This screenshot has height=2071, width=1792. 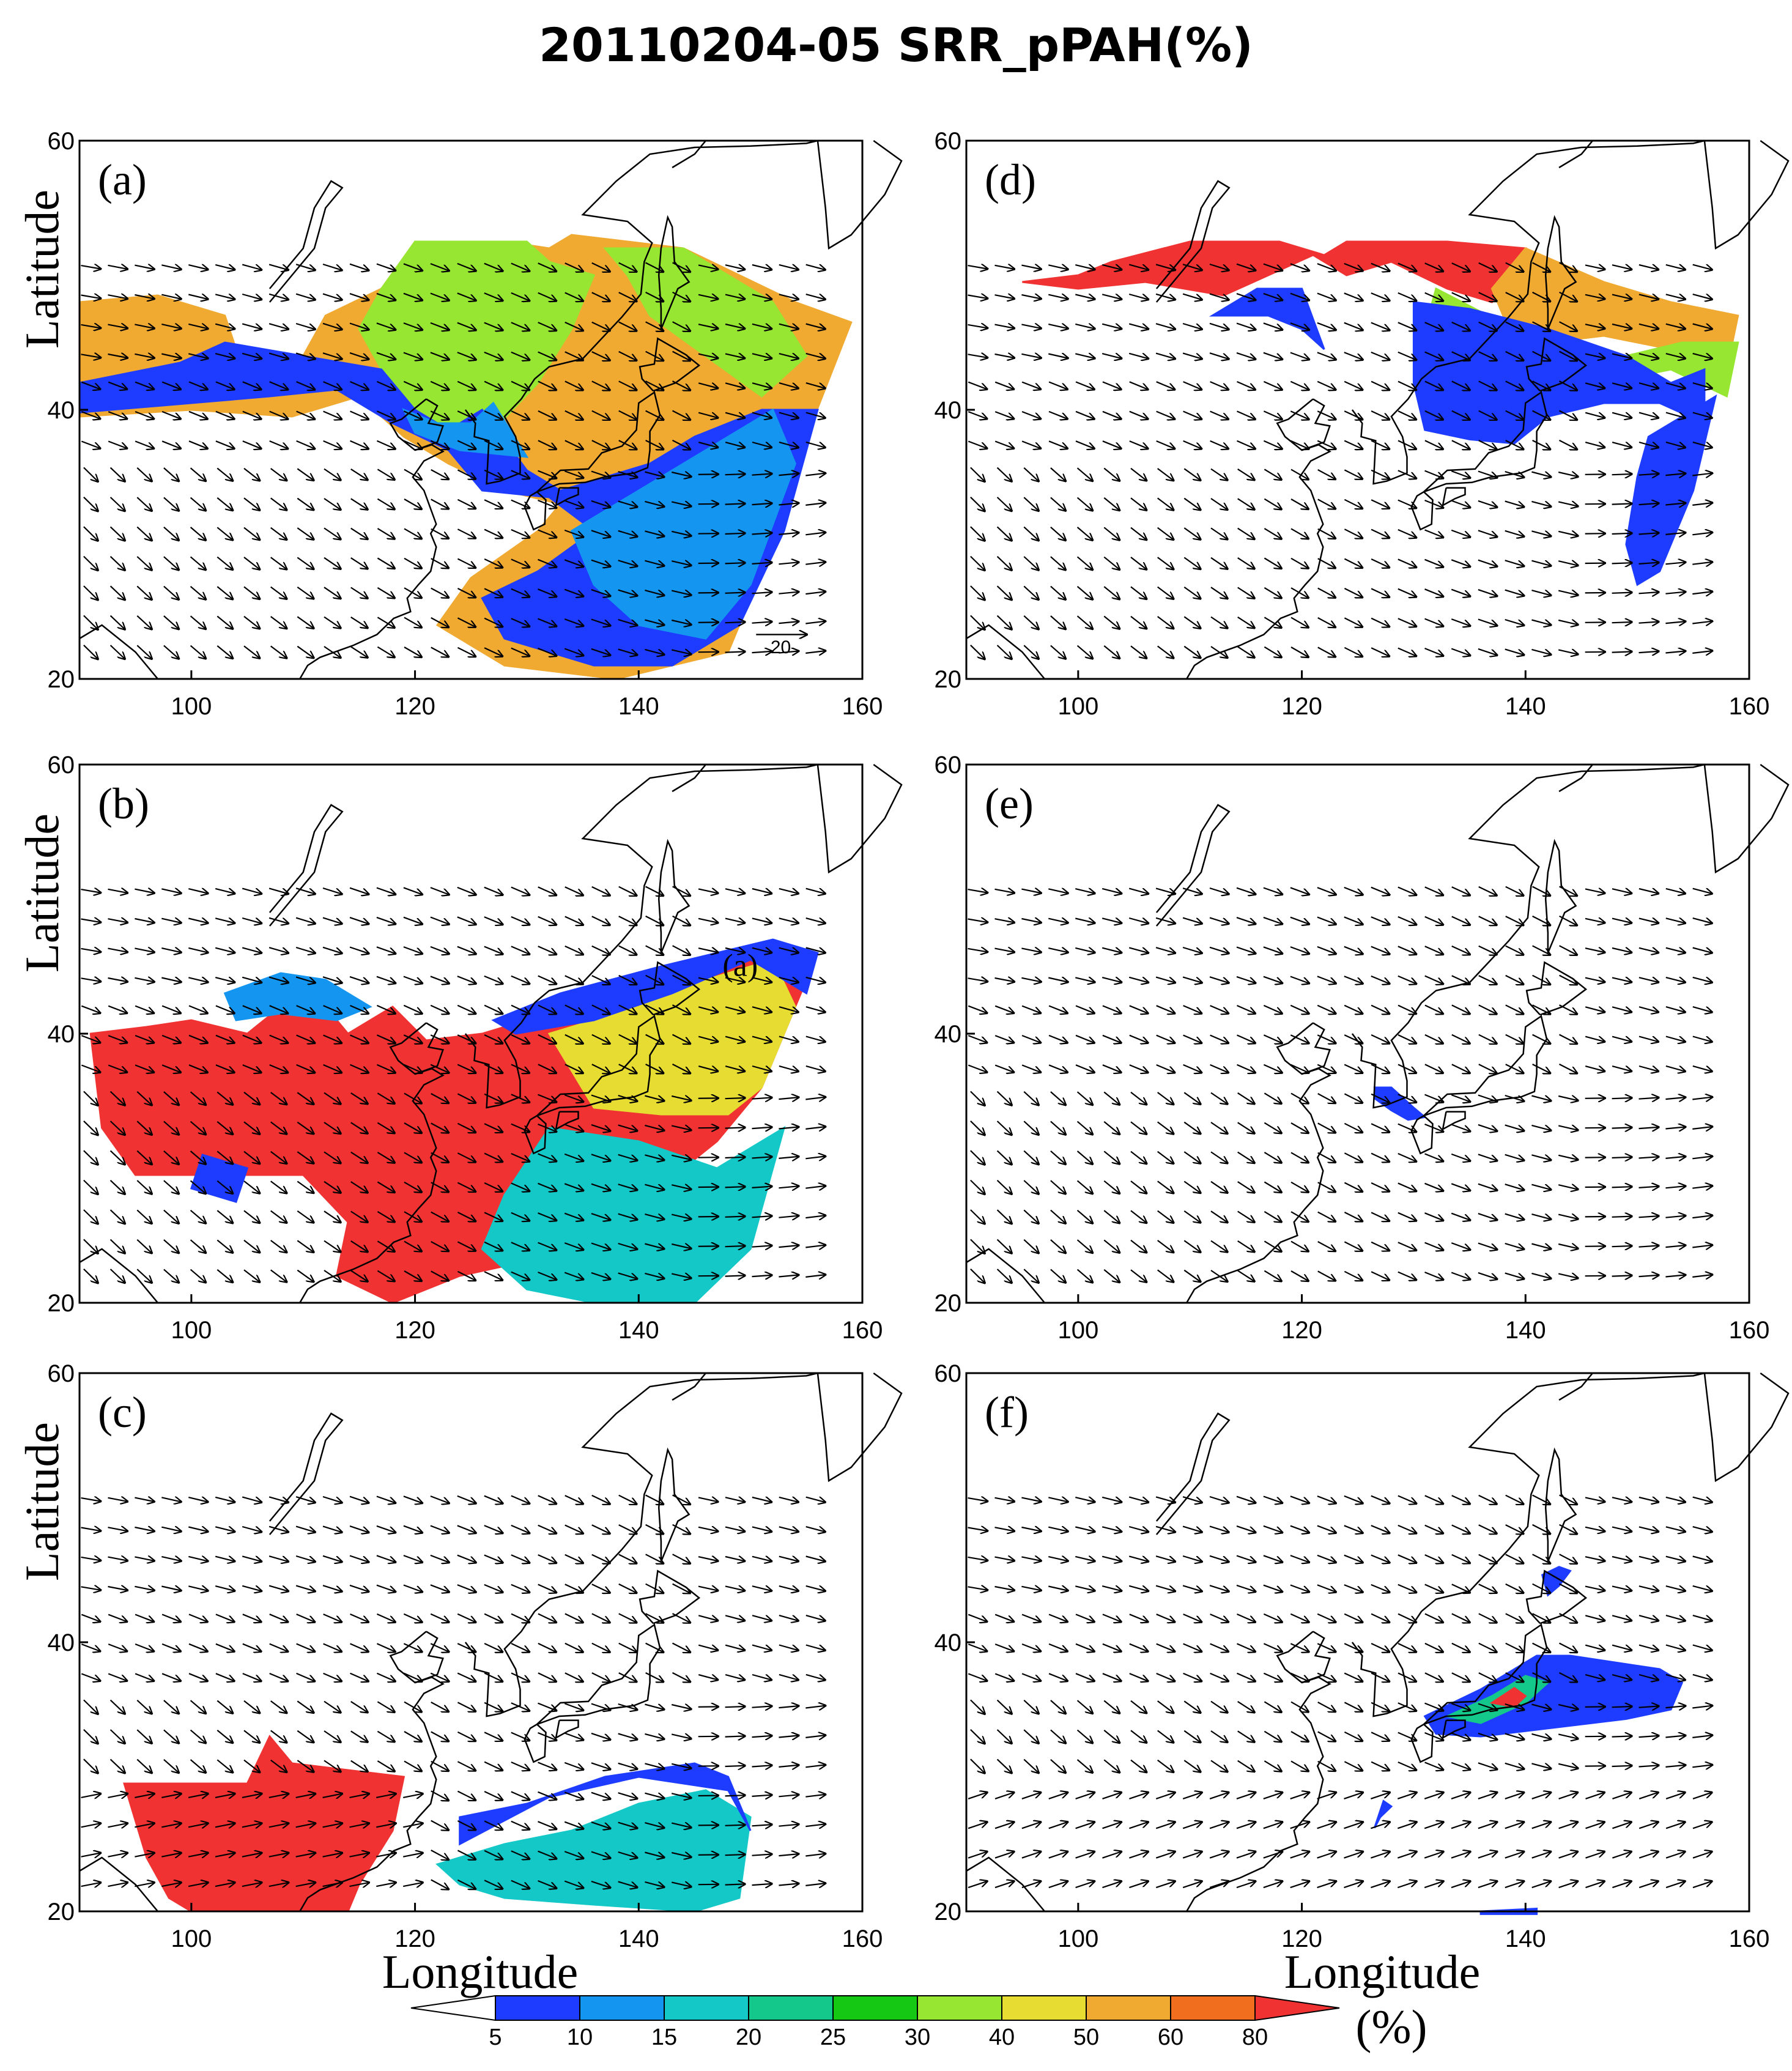 I want to click on y-axis-label-row2: Latitude, so click(x=41, y=893).